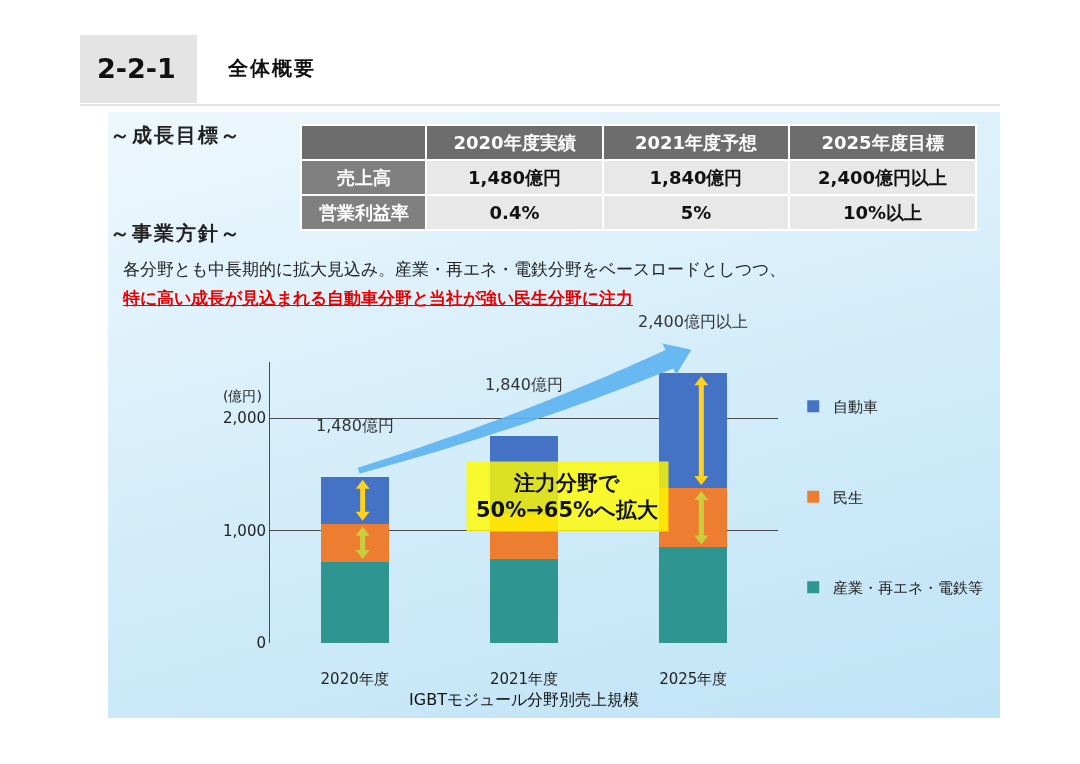 The image size is (1080, 764). What do you see at coordinates (354, 679) in the screenshot?
I see `x-tick-label: 2020年度` at bounding box center [354, 679].